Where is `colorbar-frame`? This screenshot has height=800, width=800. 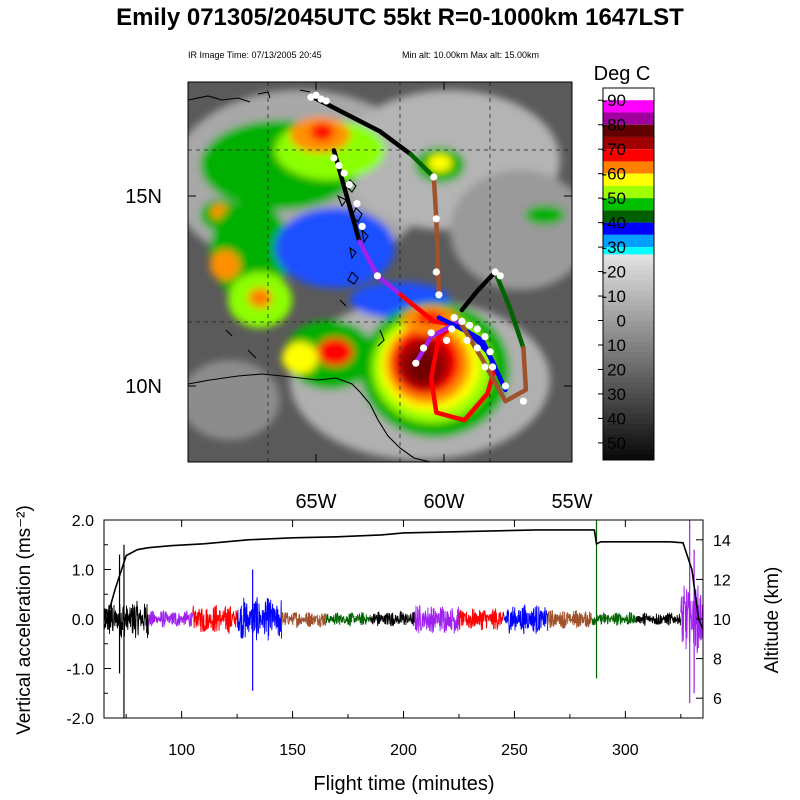 colorbar-frame is located at coordinates (628, 274).